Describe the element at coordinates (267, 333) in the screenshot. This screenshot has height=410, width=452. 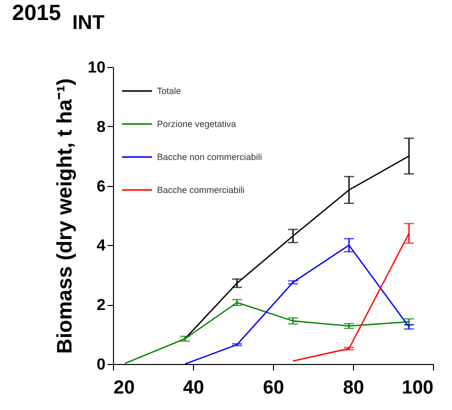
I see `line-series` at that location.